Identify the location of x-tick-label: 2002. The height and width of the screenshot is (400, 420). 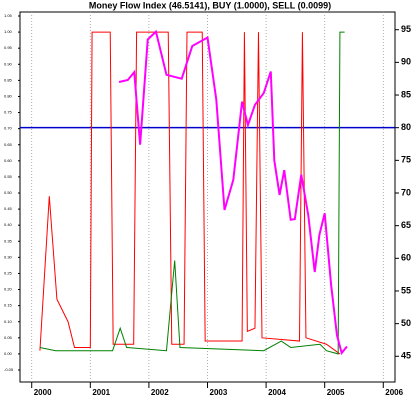
(160, 392).